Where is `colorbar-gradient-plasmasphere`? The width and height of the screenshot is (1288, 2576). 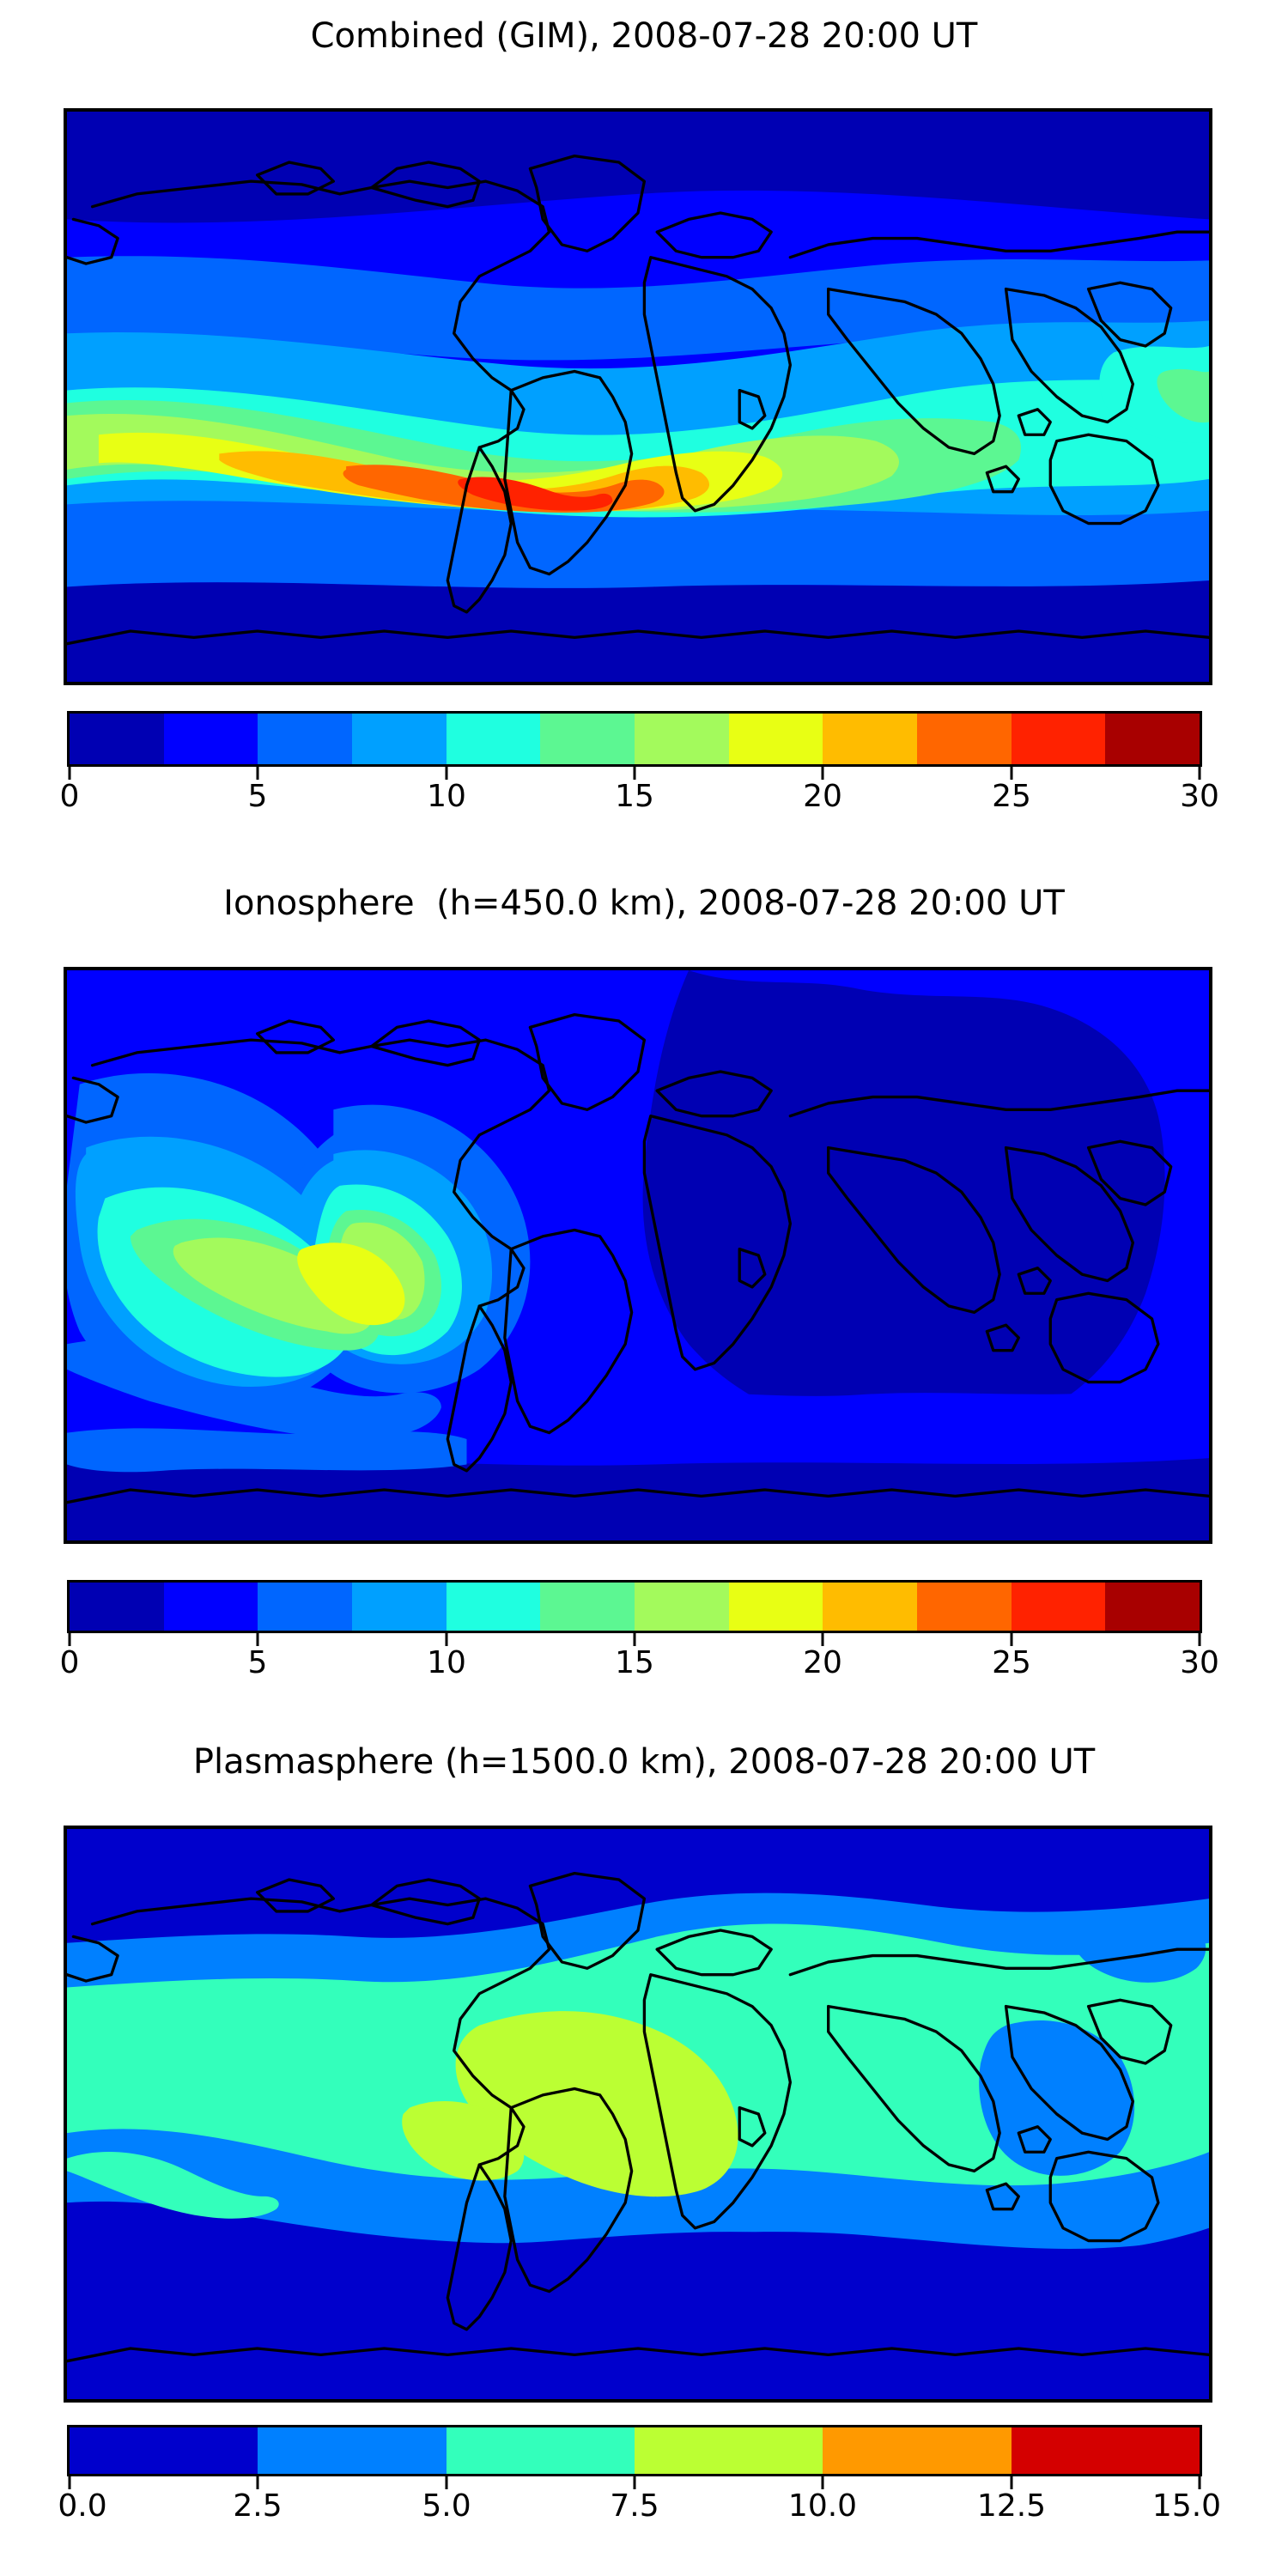 colorbar-gradient-plasmasphere is located at coordinates (634, 2450).